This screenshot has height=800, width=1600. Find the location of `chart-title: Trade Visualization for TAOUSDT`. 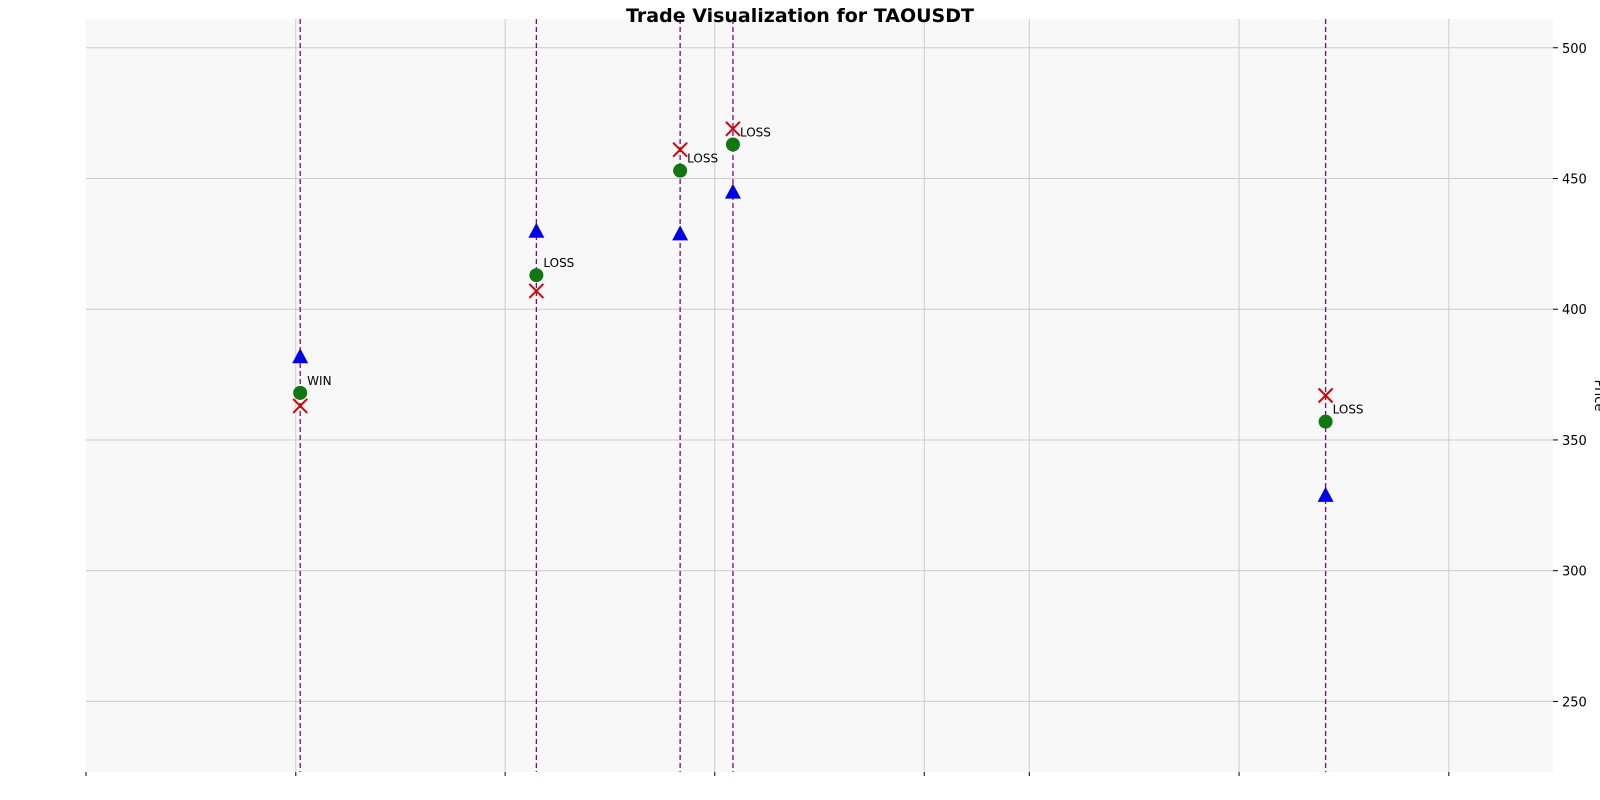

chart-title: Trade Visualization for TAOUSDT is located at coordinates (800, 16).